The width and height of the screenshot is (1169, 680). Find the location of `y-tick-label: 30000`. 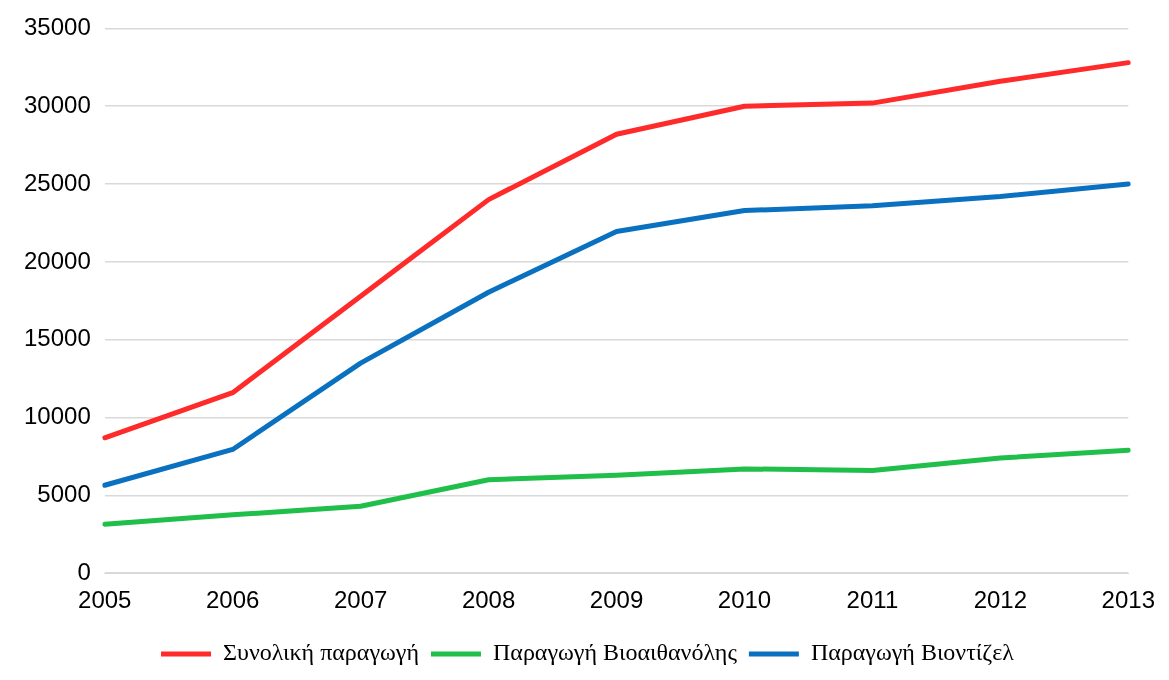

y-tick-label: 30000 is located at coordinates (57, 104).